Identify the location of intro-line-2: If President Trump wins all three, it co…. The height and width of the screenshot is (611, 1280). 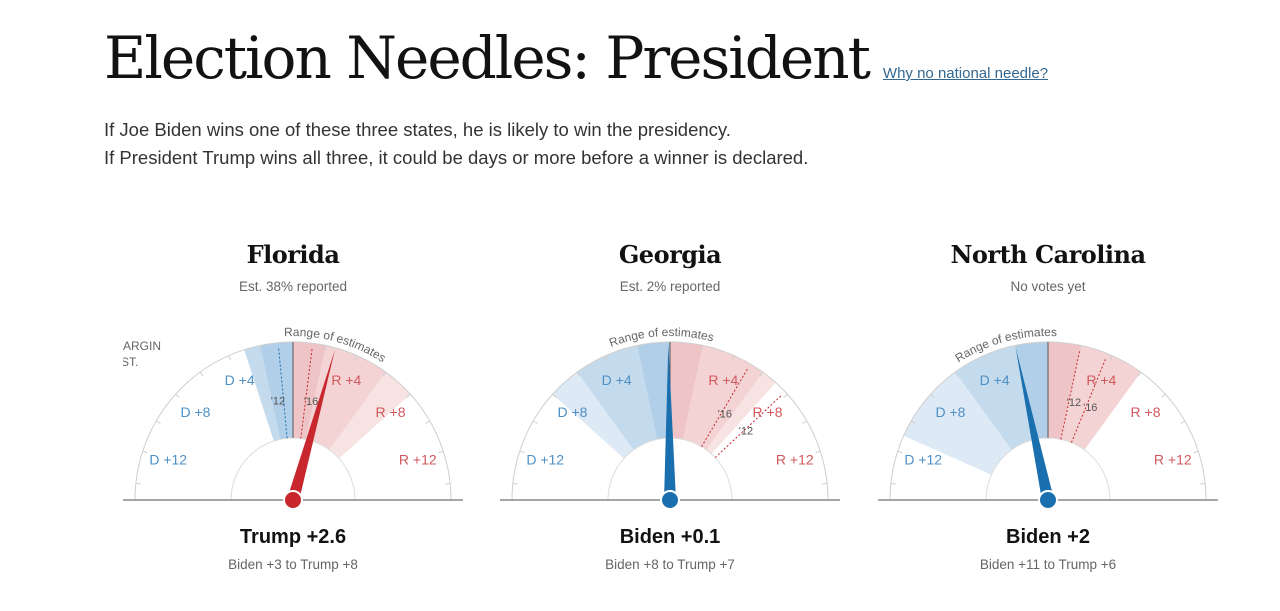
(456, 157).